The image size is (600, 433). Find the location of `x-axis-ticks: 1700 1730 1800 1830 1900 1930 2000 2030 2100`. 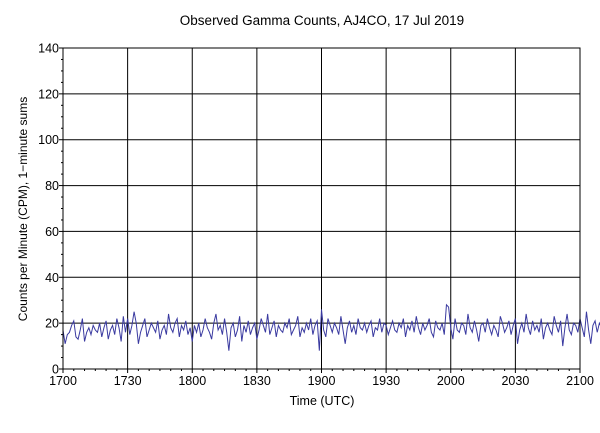

x-axis-ticks: 1700 1730 1800 1830 1900 1930 2000 2030 2100 is located at coordinates (321, 378).